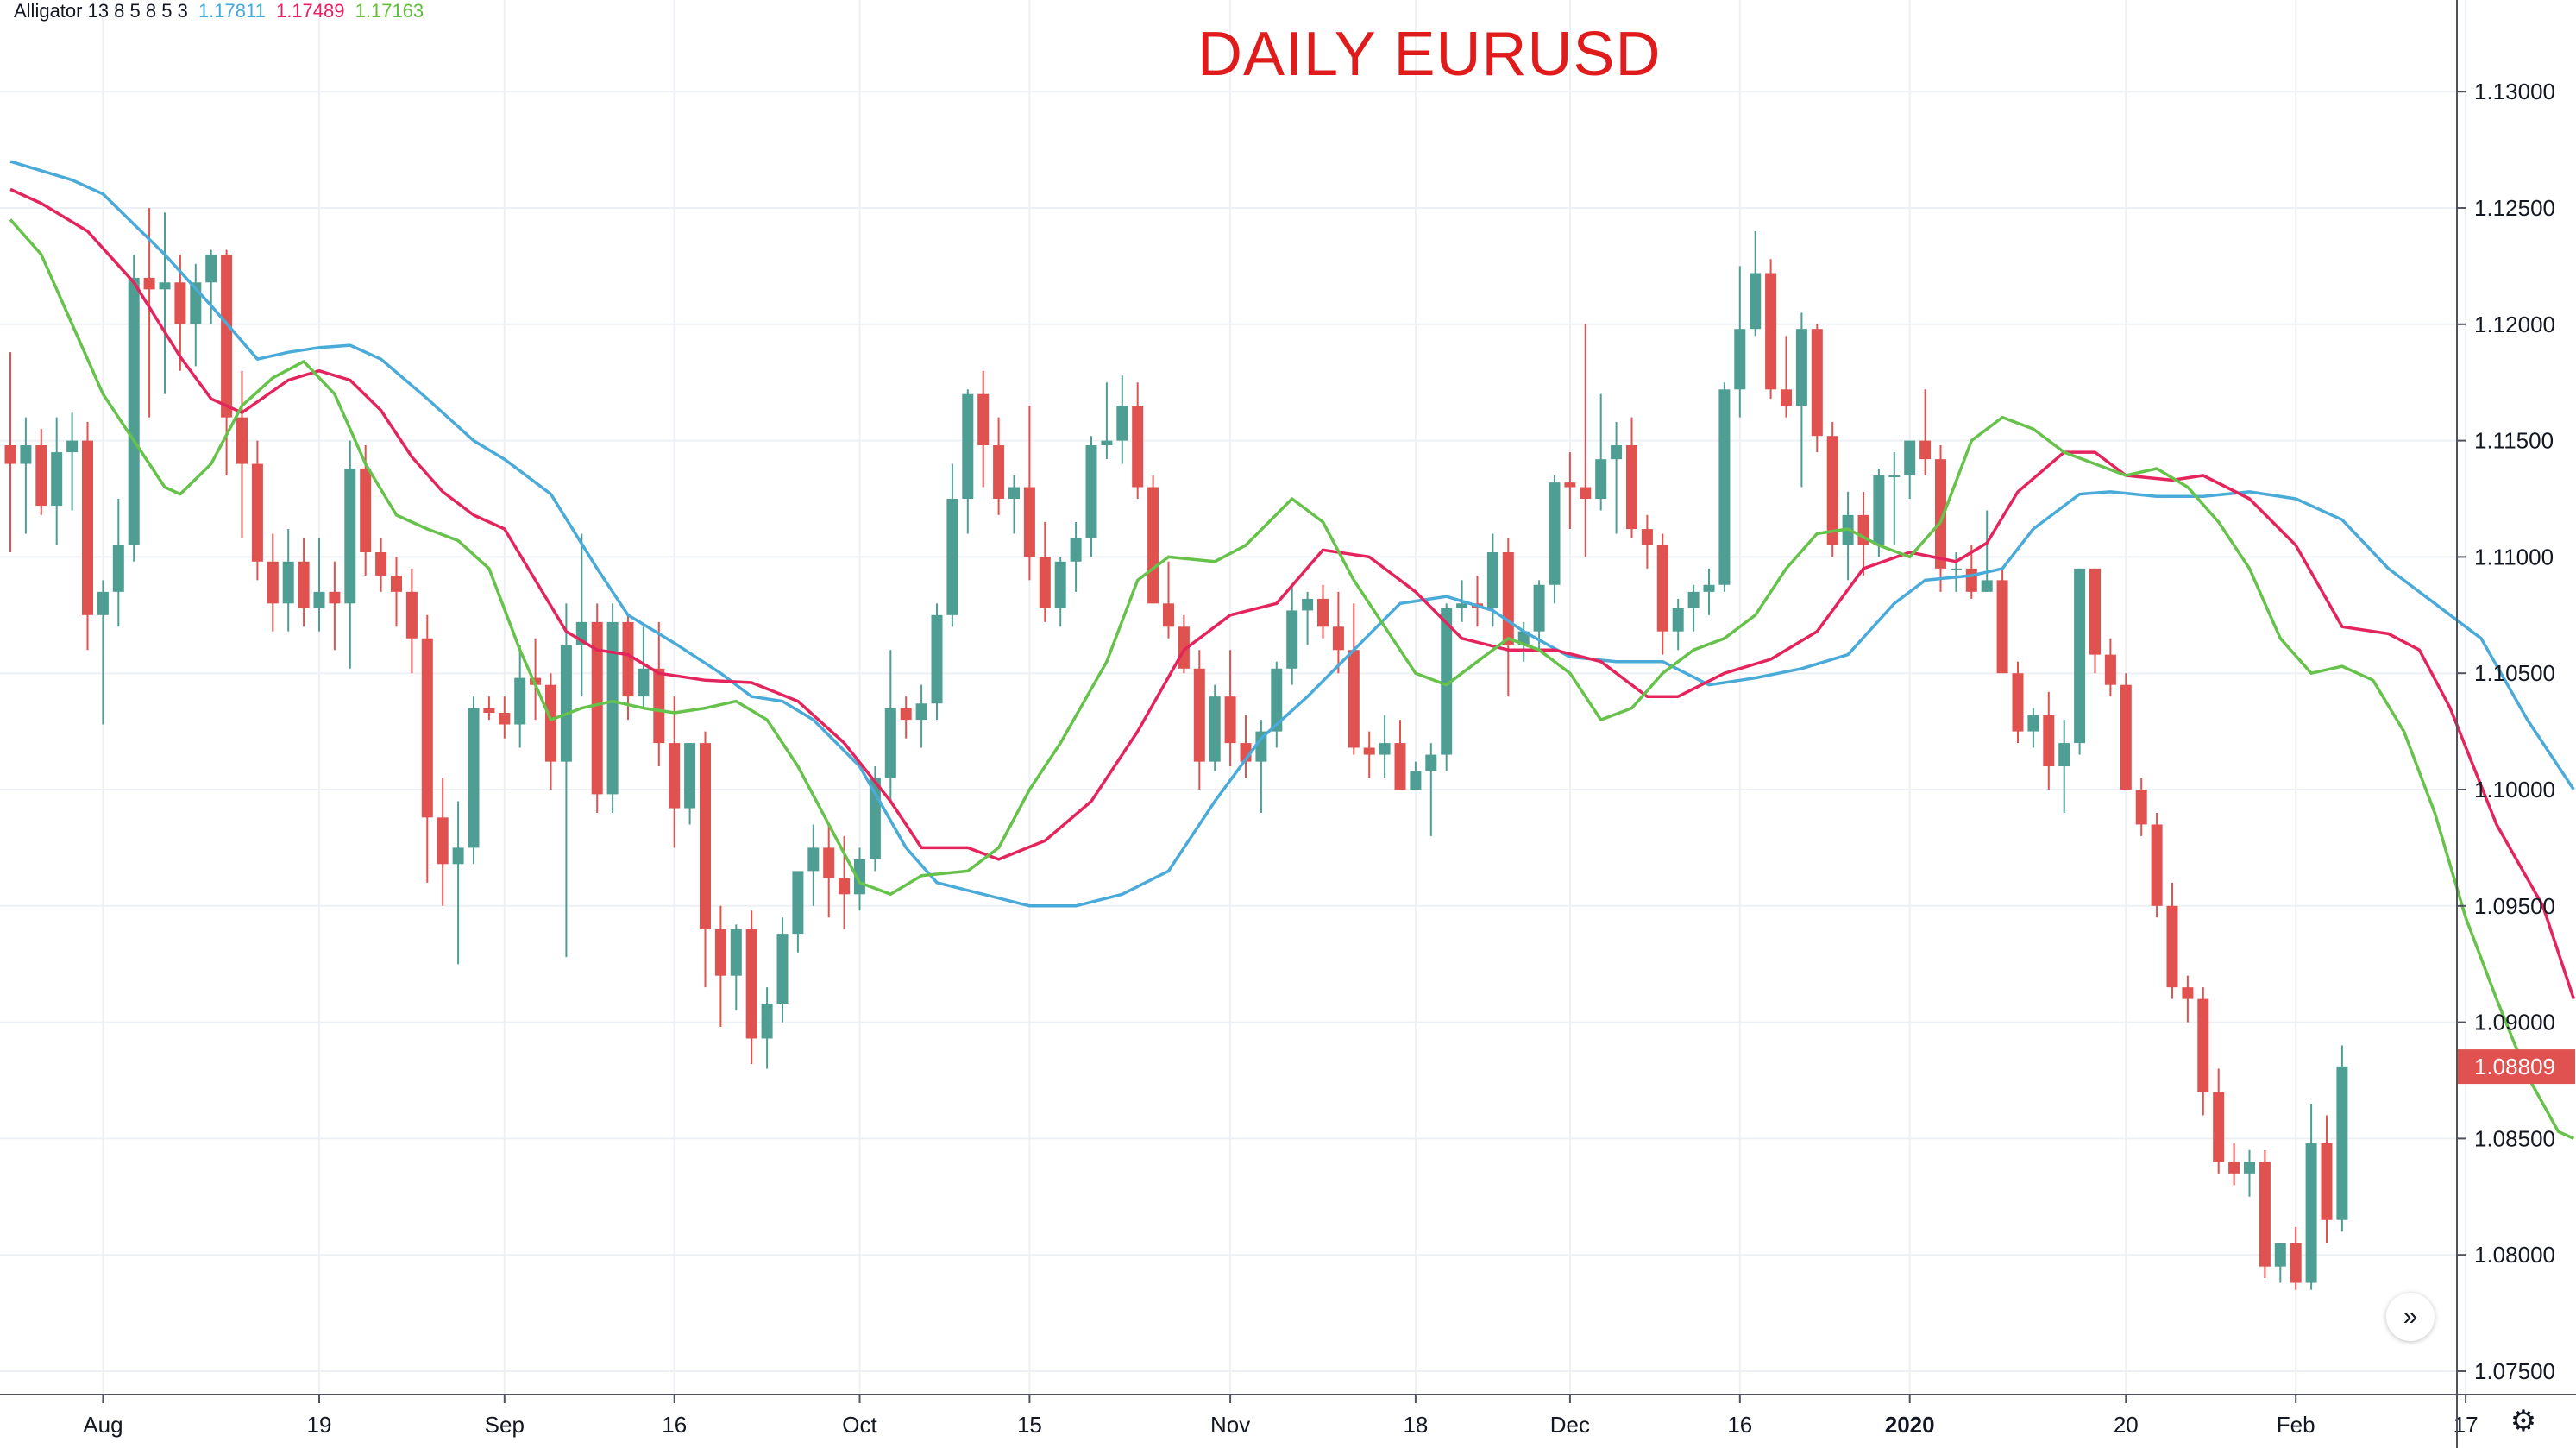 Image resolution: width=2576 pixels, height=1448 pixels. I want to click on y-tick-label: 1.11000, so click(2514, 557).